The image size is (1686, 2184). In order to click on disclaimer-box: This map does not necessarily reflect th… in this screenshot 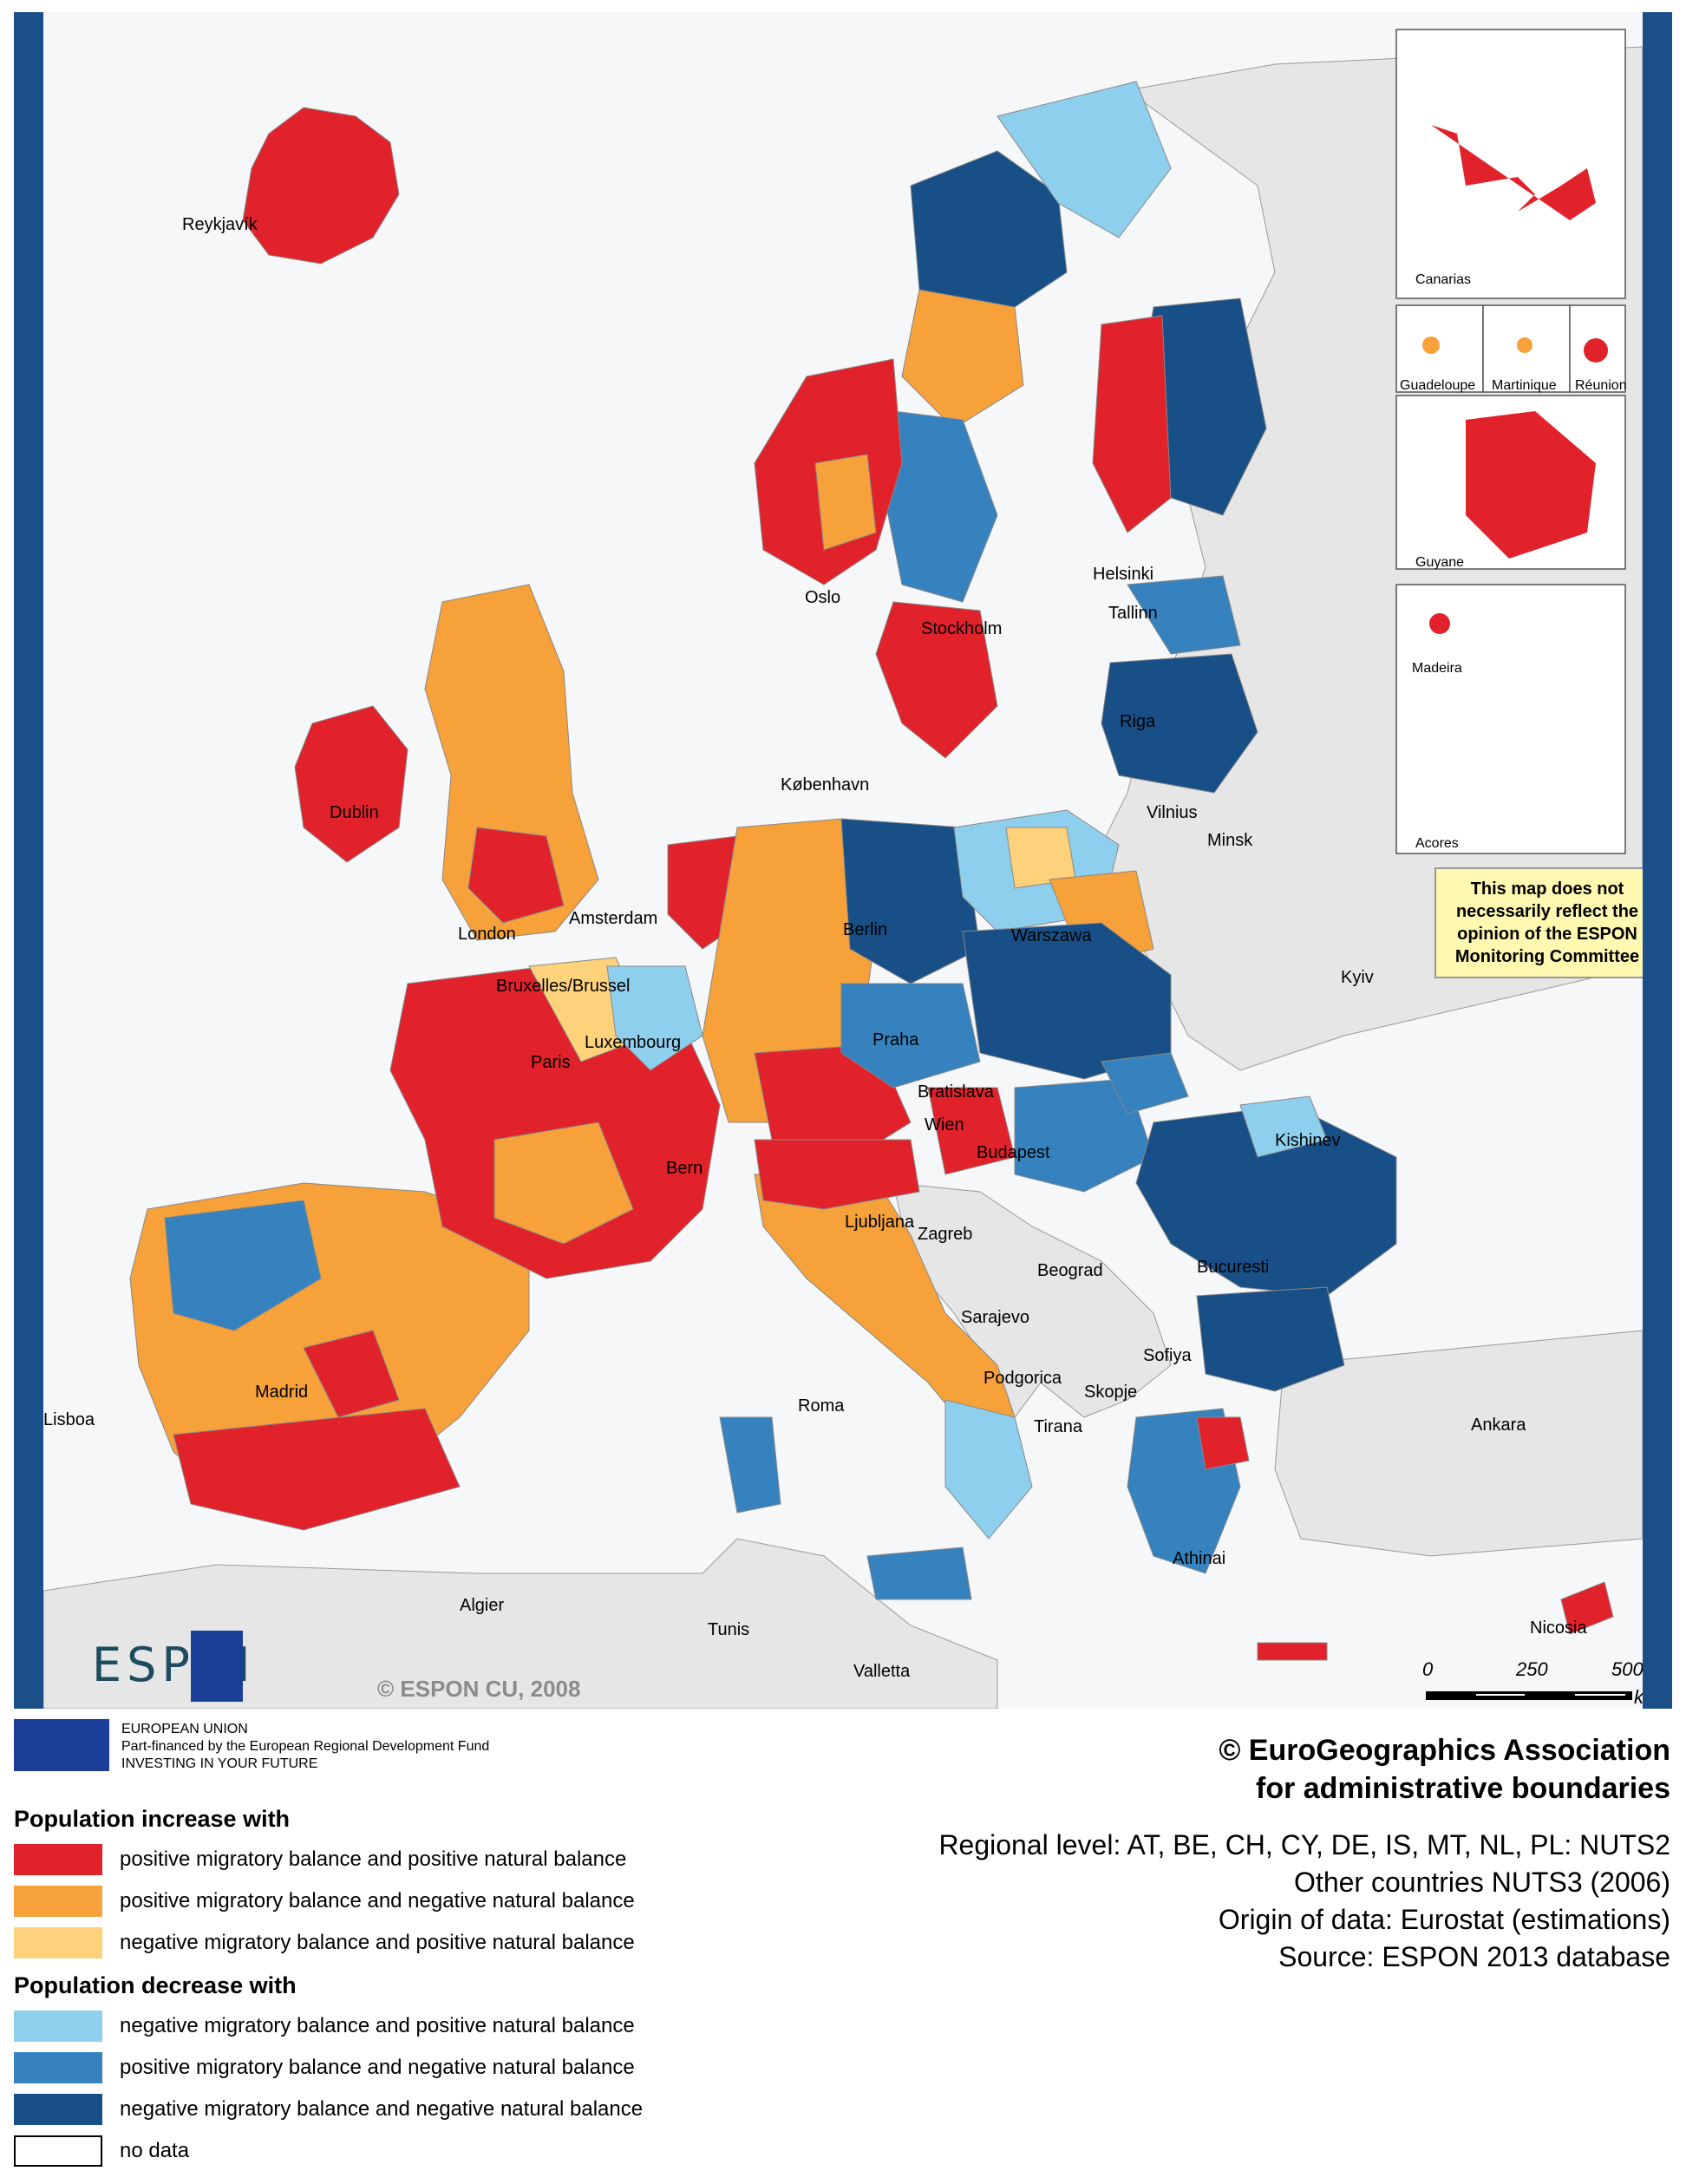, I will do `click(1539, 922)`.